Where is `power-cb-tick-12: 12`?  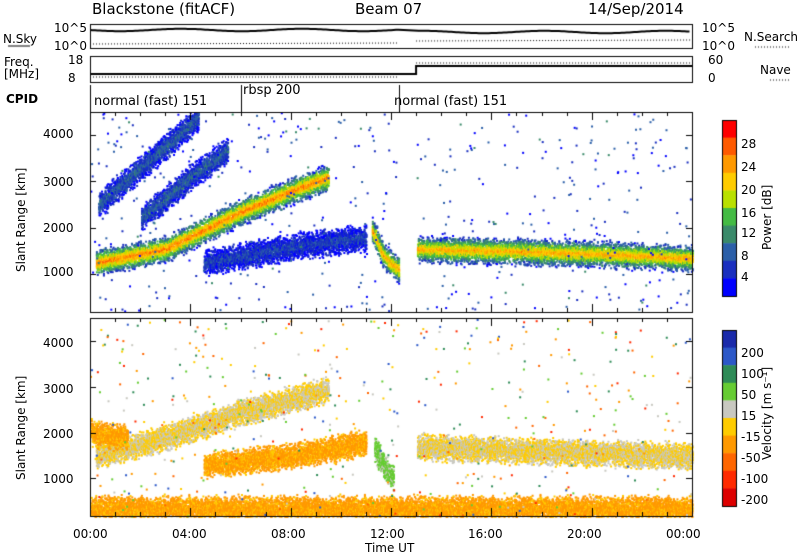 power-cb-tick-12: 12 is located at coordinates (749, 233).